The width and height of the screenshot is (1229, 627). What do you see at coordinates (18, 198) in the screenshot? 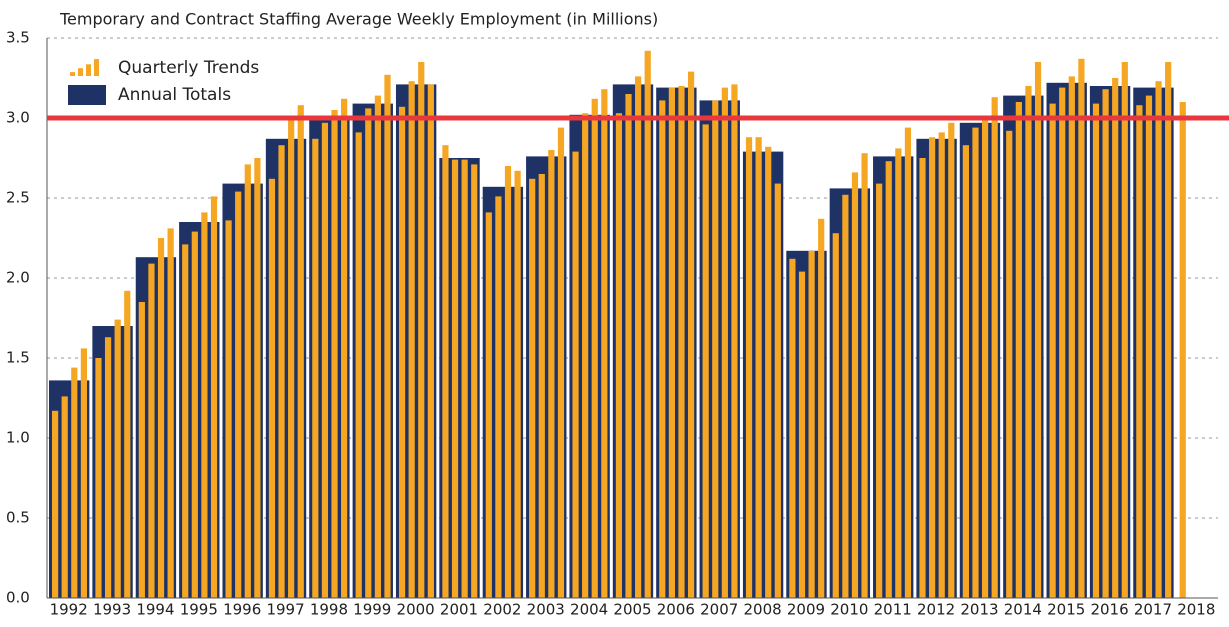
I see `y-tick-label: 2.5` at bounding box center [18, 198].